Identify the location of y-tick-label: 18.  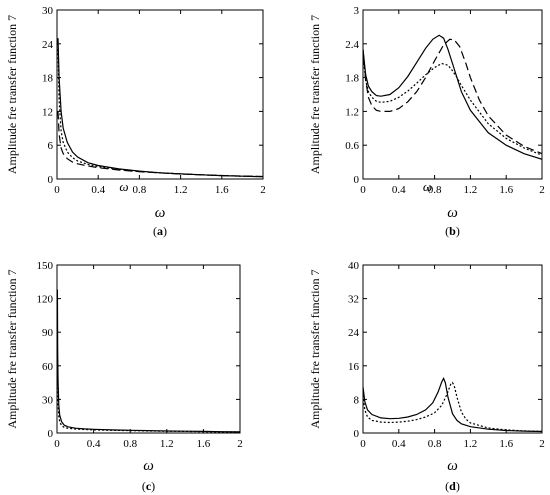
(48, 79).